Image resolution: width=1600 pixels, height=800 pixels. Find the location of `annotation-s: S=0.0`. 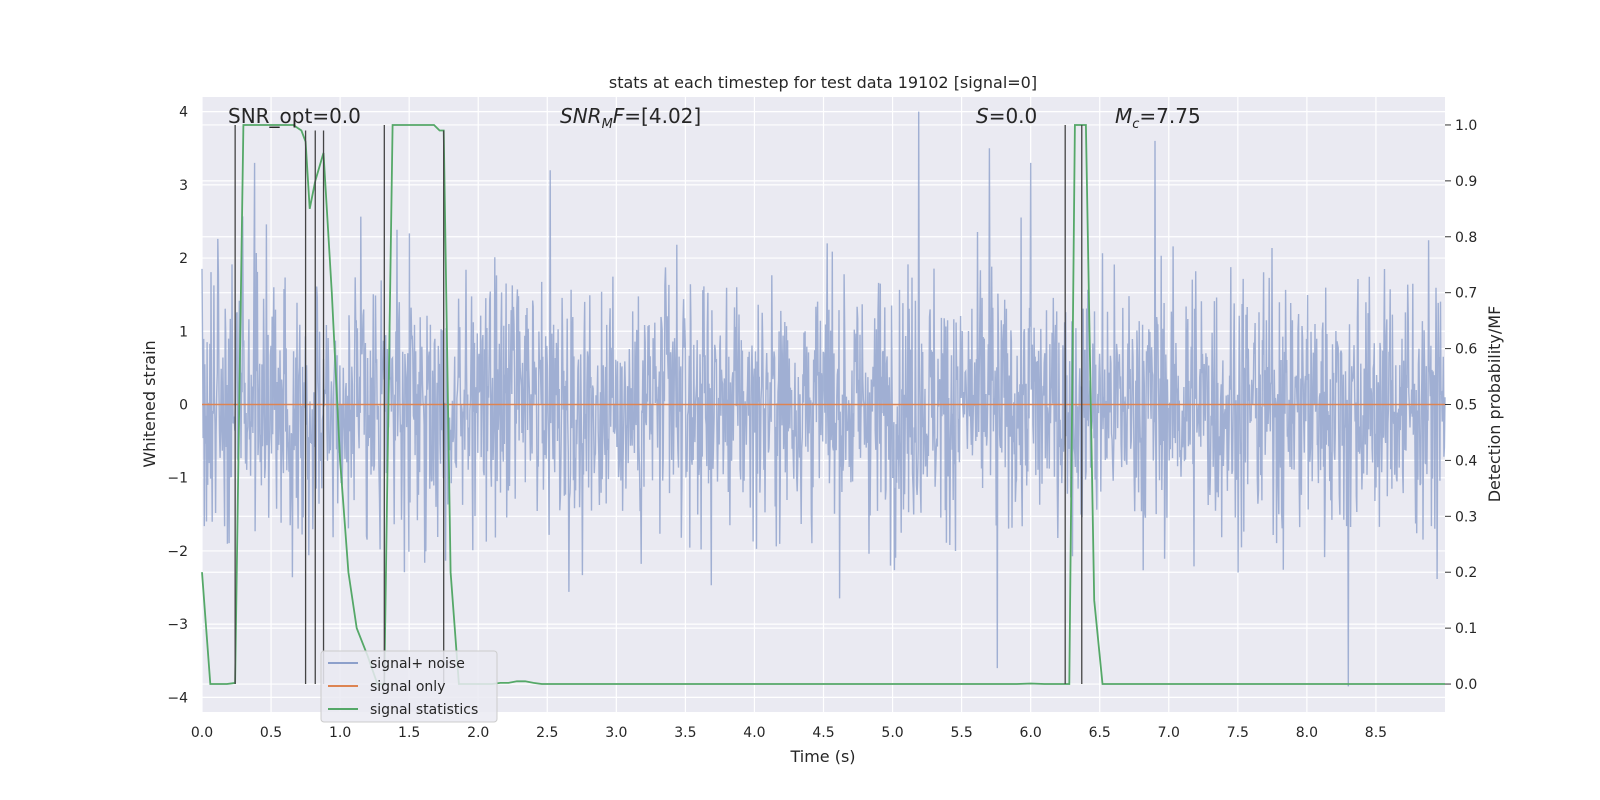

annotation-s: S=0.0 is located at coordinates (1006, 116).